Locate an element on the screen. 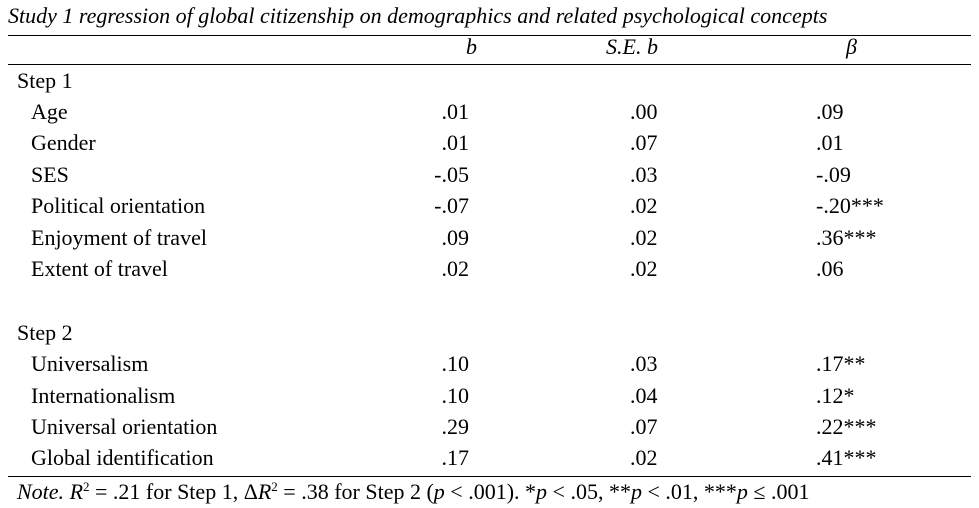 This screenshot has width=979, height=508. row-label: SES is located at coordinates (50, 174).